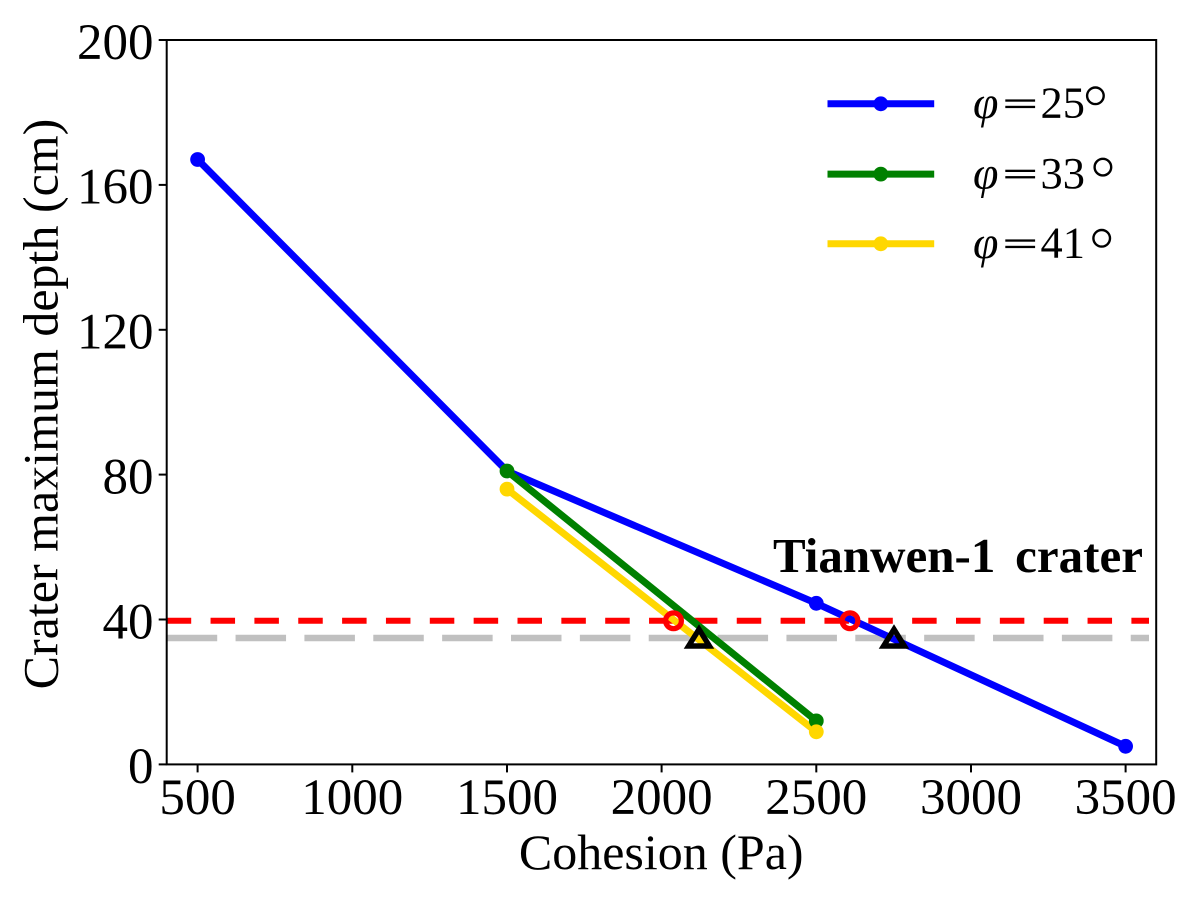 Image resolution: width=1200 pixels, height=901 pixels. Describe the element at coordinates (115, 43) in the screenshot. I see `svg-text: 200` at that location.